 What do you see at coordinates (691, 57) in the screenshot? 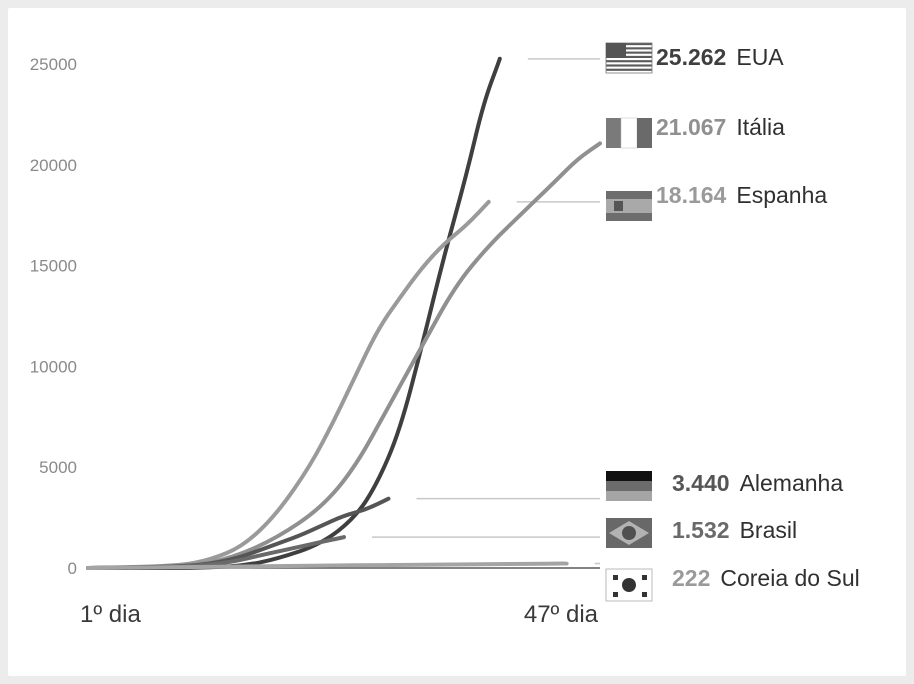
I see `series-value-label: 25.262` at bounding box center [691, 57].